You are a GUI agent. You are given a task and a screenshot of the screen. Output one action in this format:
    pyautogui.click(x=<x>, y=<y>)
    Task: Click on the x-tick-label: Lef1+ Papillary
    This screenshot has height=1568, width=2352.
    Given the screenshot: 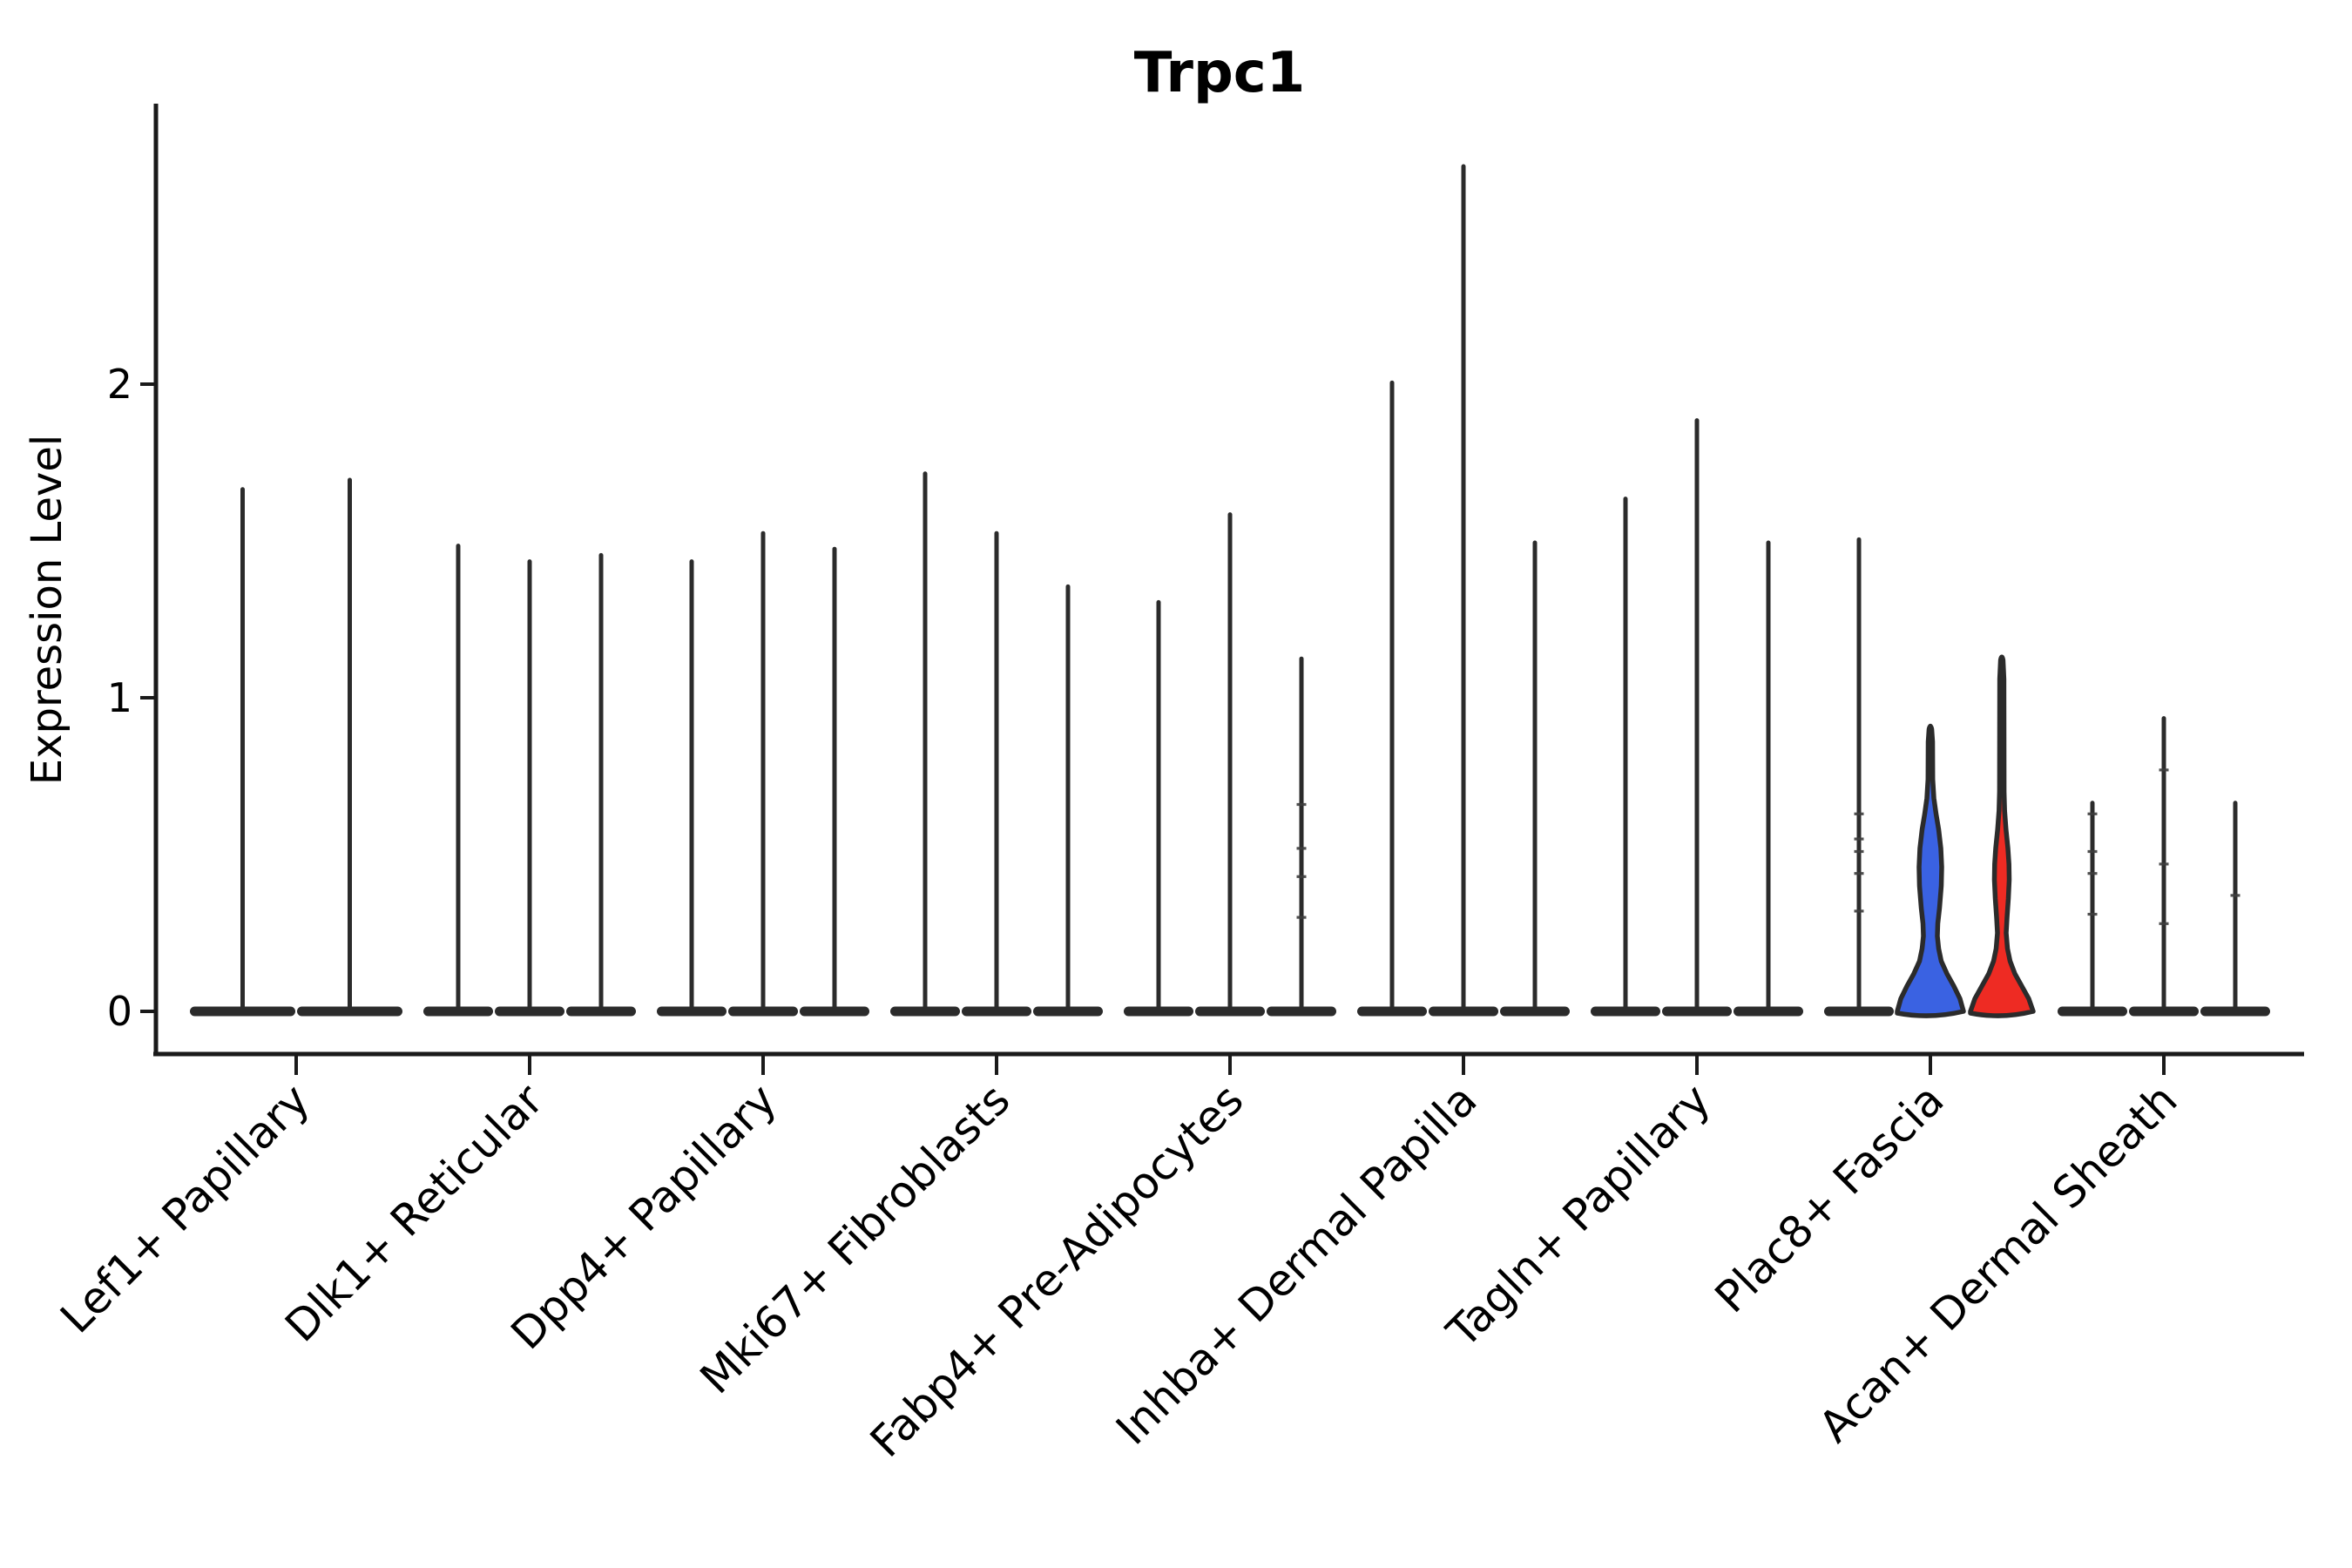 What is the action you would take?
    pyautogui.click(x=185, y=1208)
    